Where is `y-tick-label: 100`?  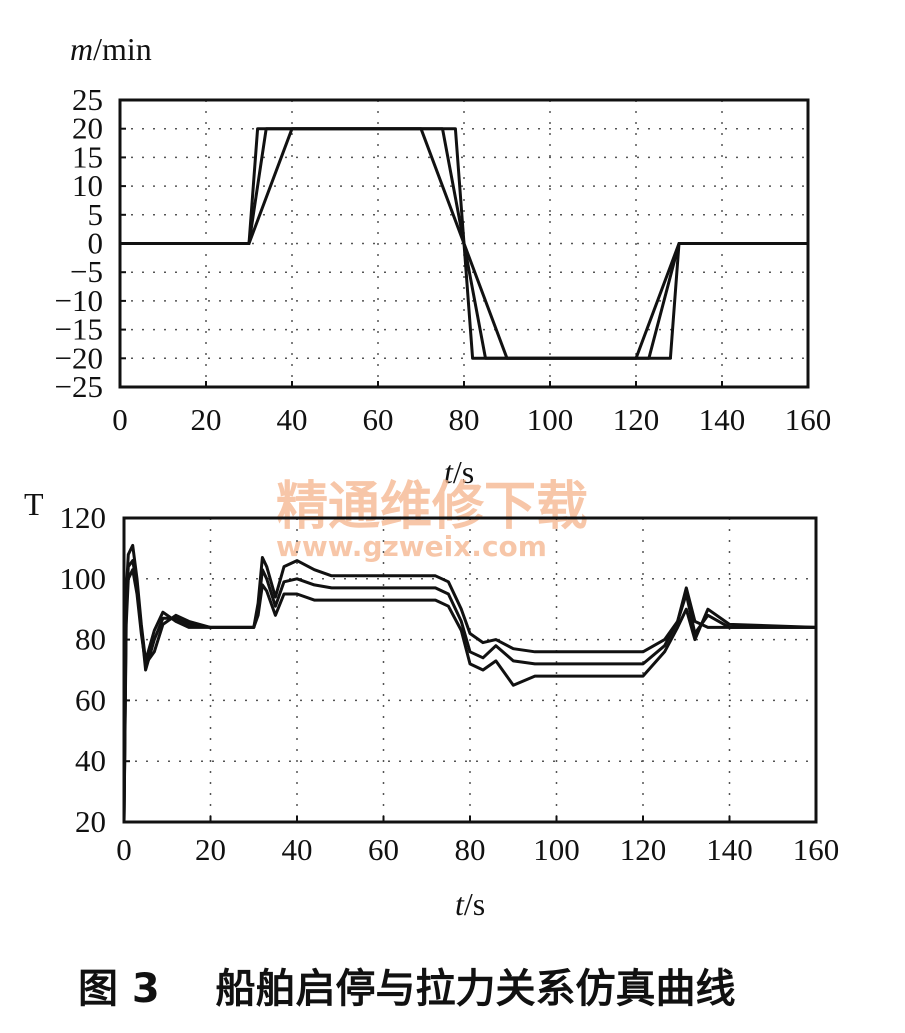
y-tick-label: 100 is located at coordinates (83, 578).